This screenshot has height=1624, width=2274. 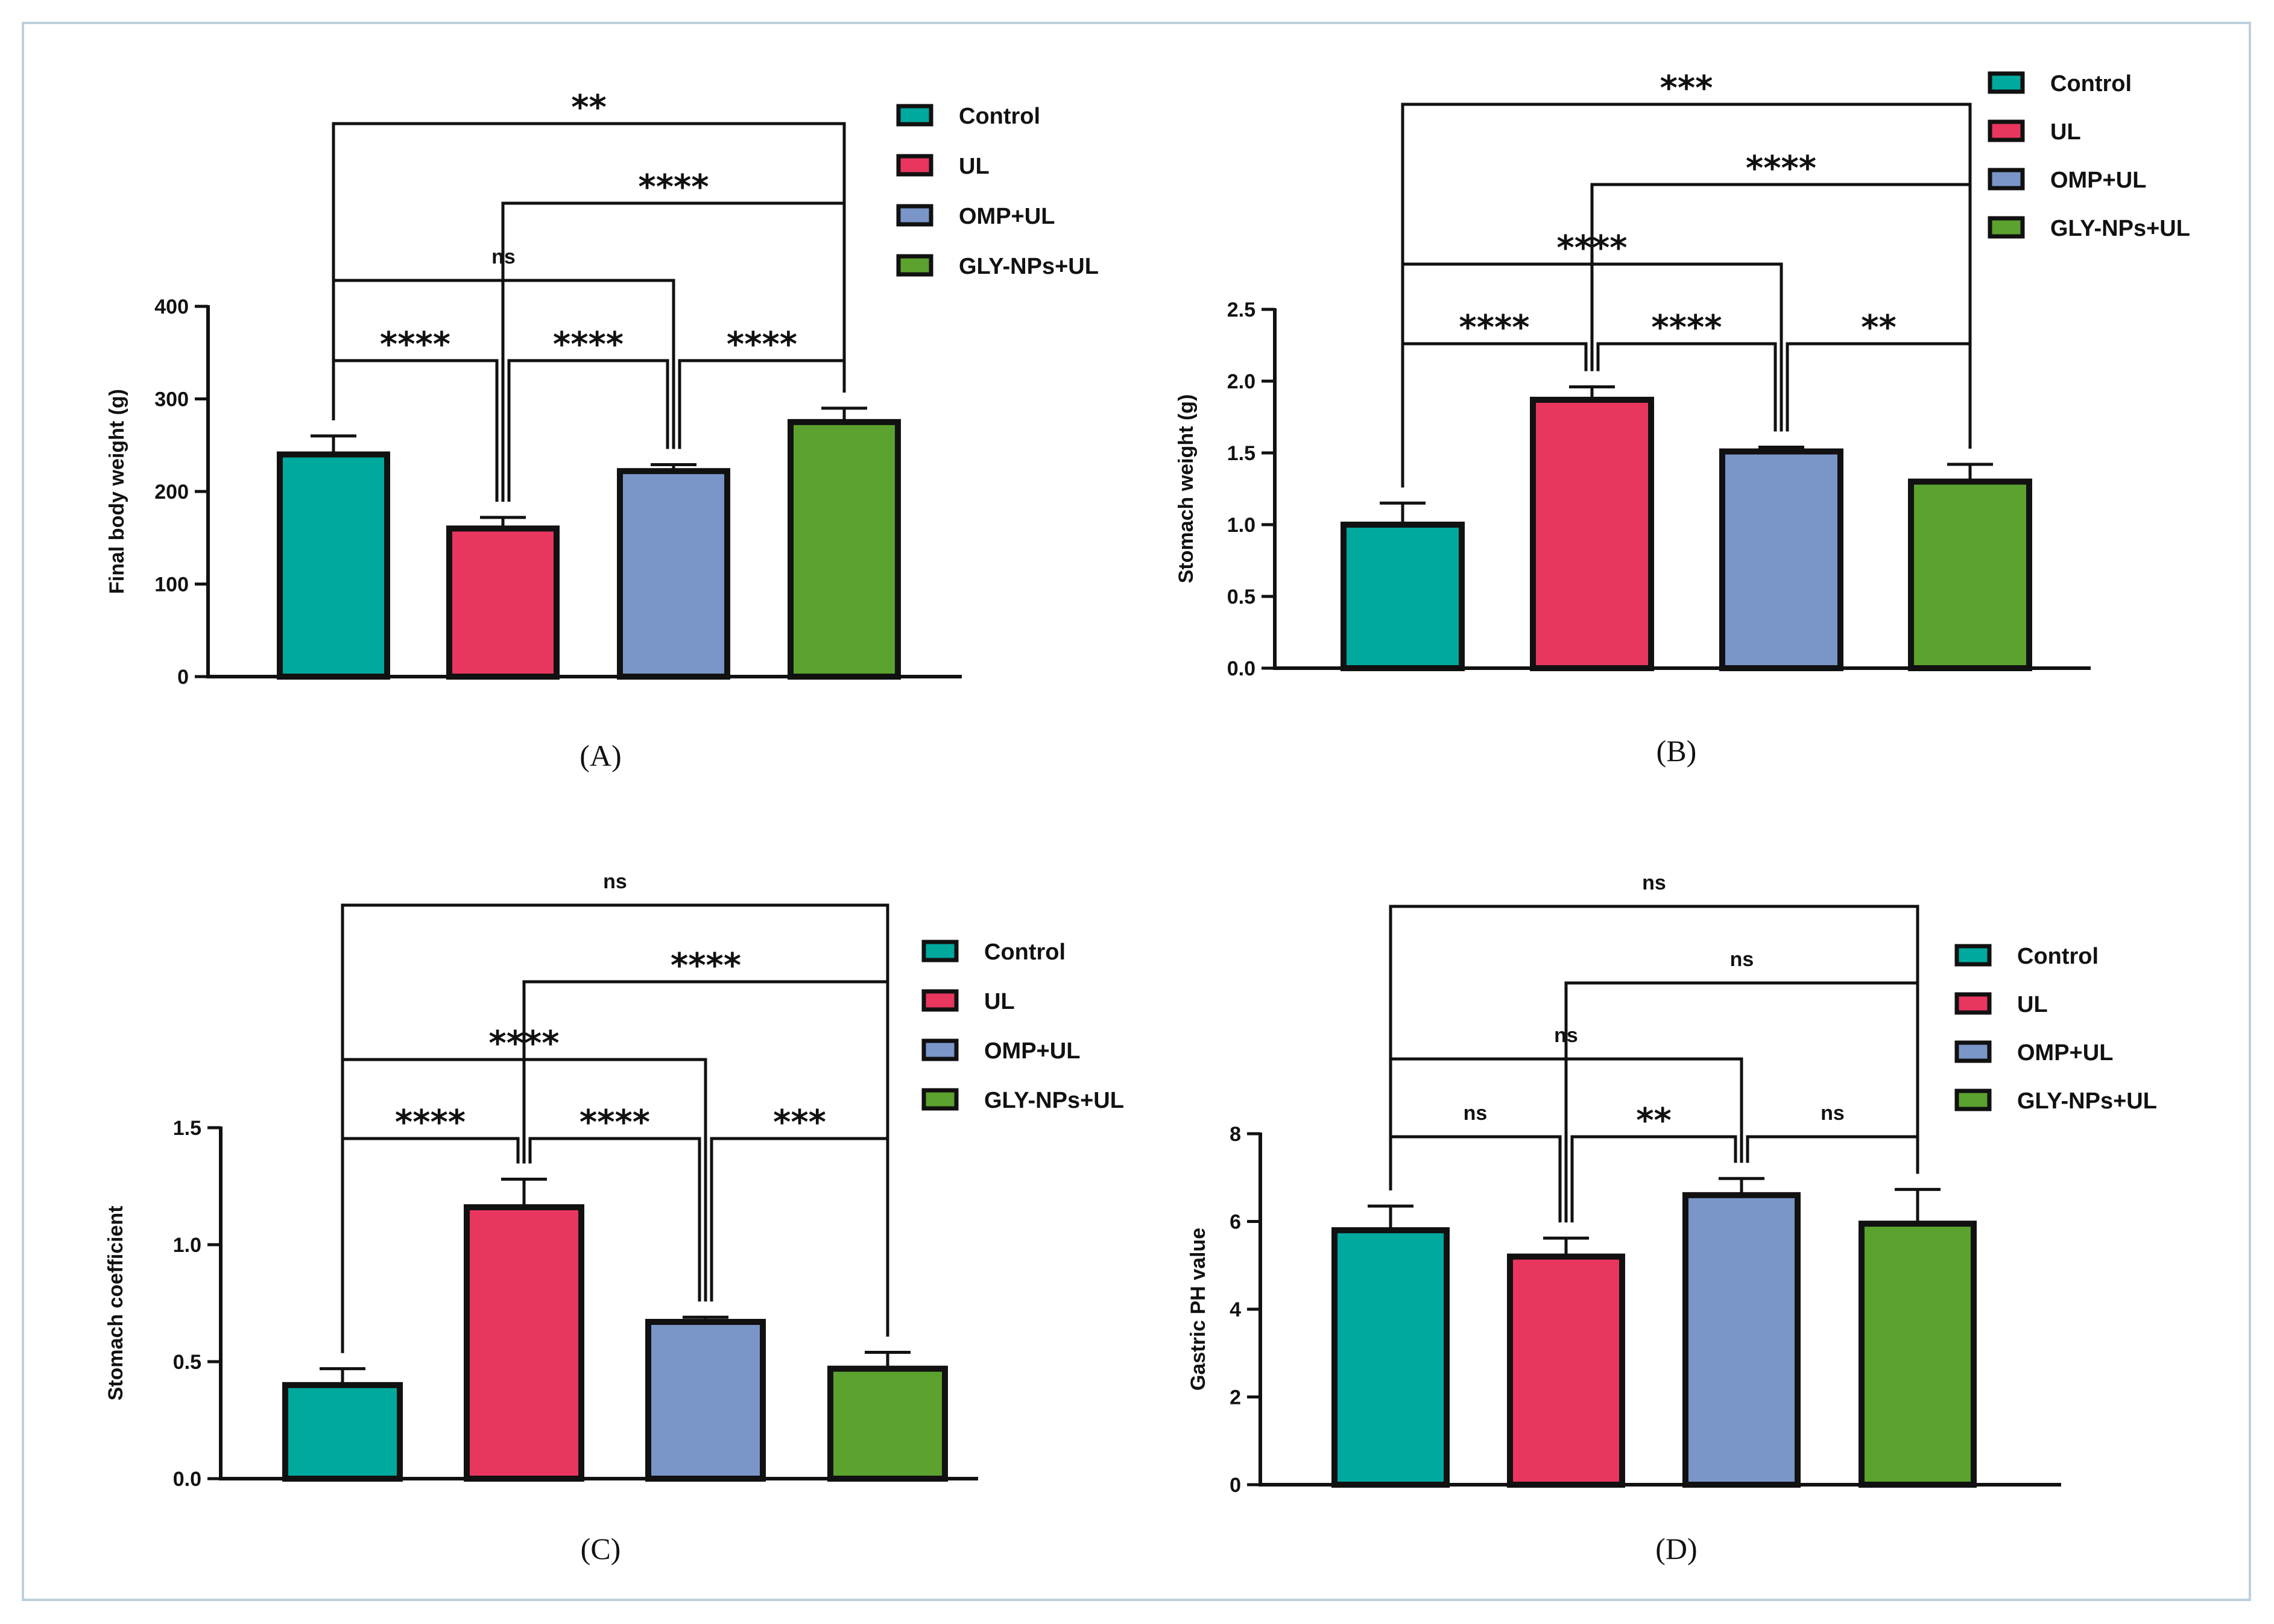 What do you see at coordinates (171, 306) in the screenshot?
I see `y-tick-label: 400` at bounding box center [171, 306].